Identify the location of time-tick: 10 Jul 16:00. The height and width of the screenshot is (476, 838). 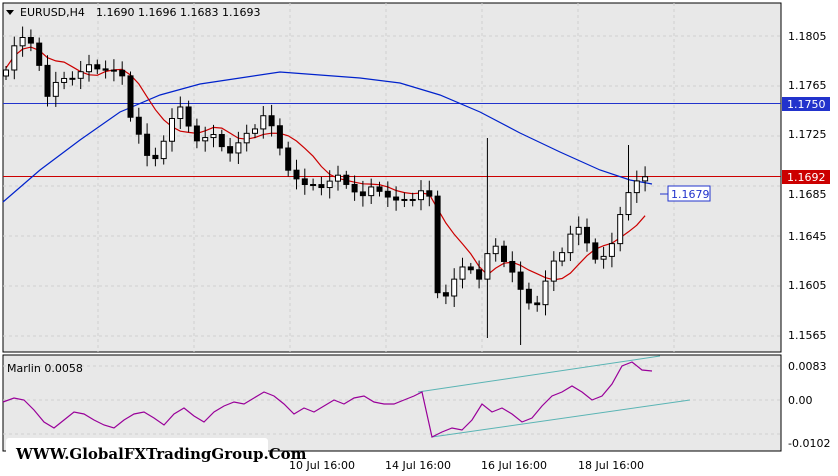
(322, 465).